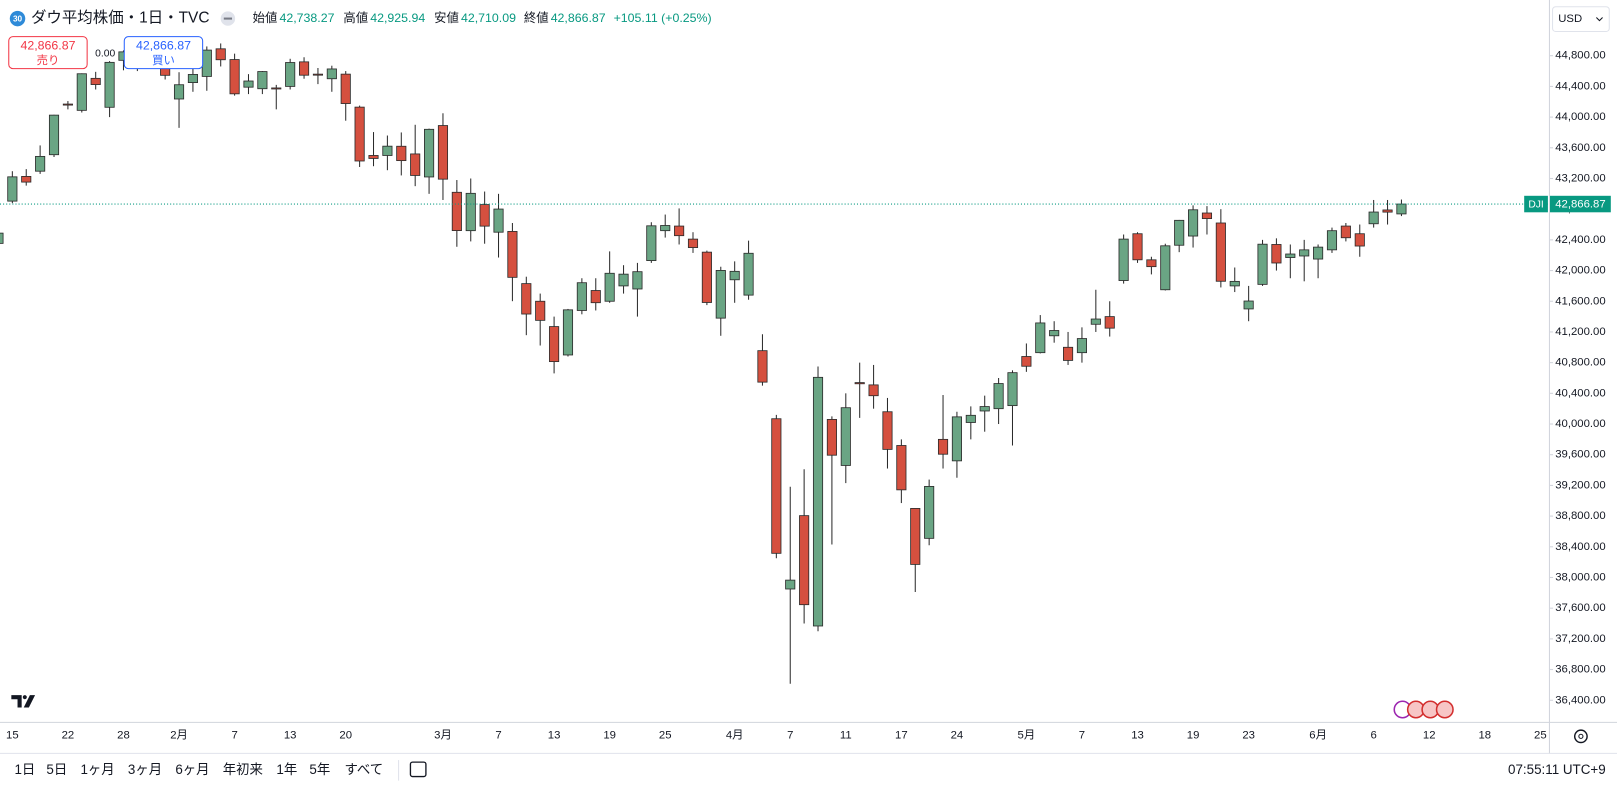  I want to click on settings-icon, so click(1580, 736).